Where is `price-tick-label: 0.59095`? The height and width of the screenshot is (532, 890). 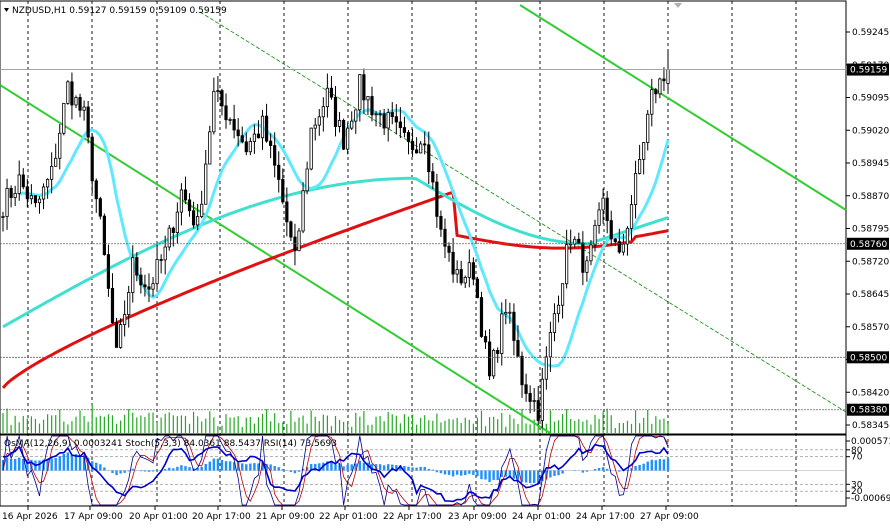 price-tick-label: 0.59095 is located at coordinates (870, 99).